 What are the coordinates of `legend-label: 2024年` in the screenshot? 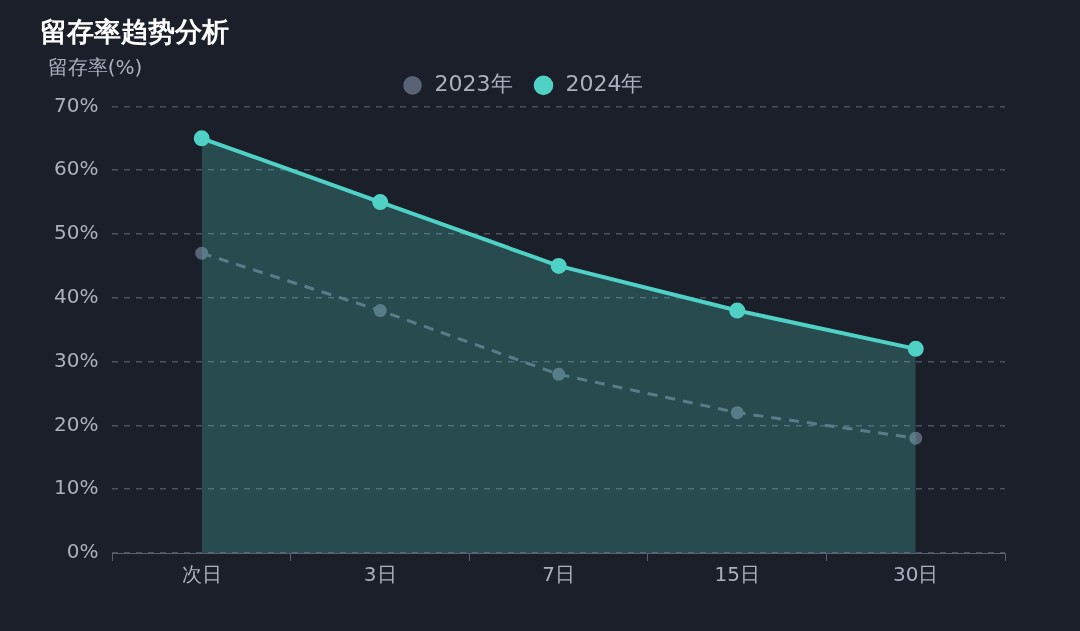 It's located at (604, 84).